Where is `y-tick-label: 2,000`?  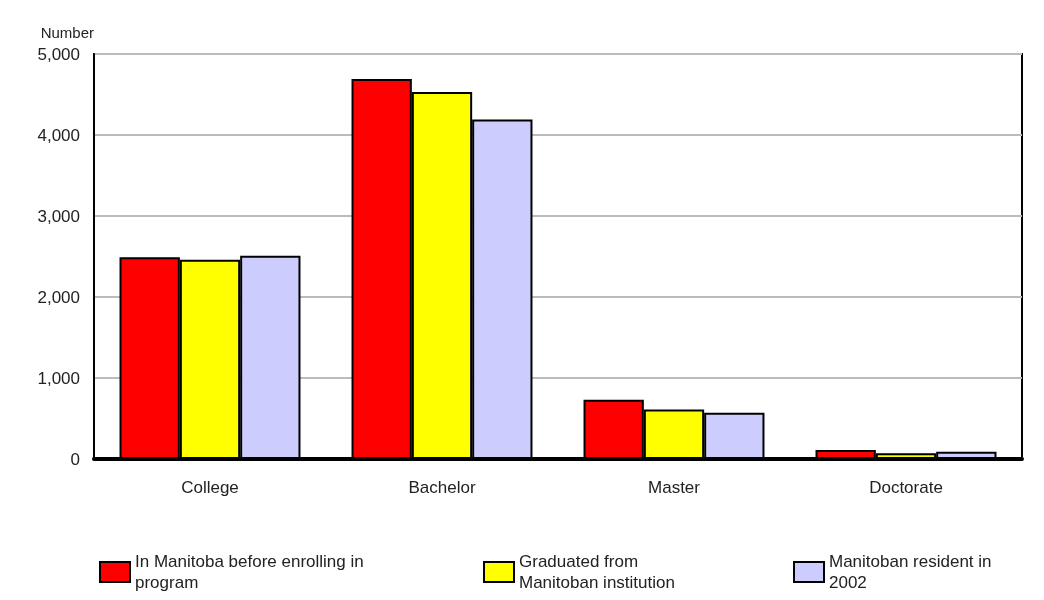 y-tick-label: 2,000 is located at coordinates (58, 297).